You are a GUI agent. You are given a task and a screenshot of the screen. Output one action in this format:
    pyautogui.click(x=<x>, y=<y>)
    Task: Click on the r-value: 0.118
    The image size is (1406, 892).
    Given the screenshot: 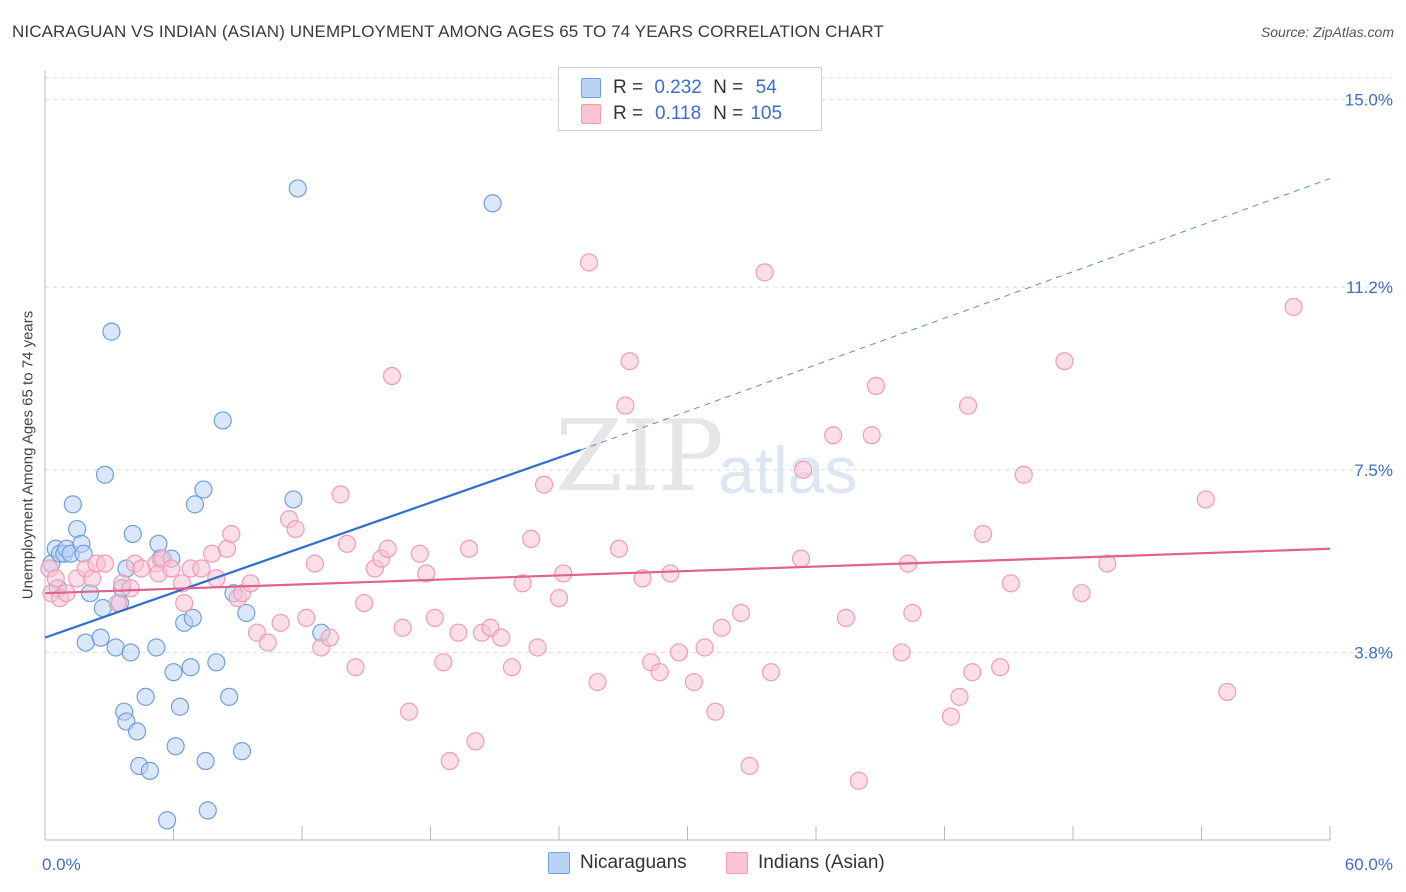 What is the action you would take?
    pyautogui.click(x=678, y=113)
    